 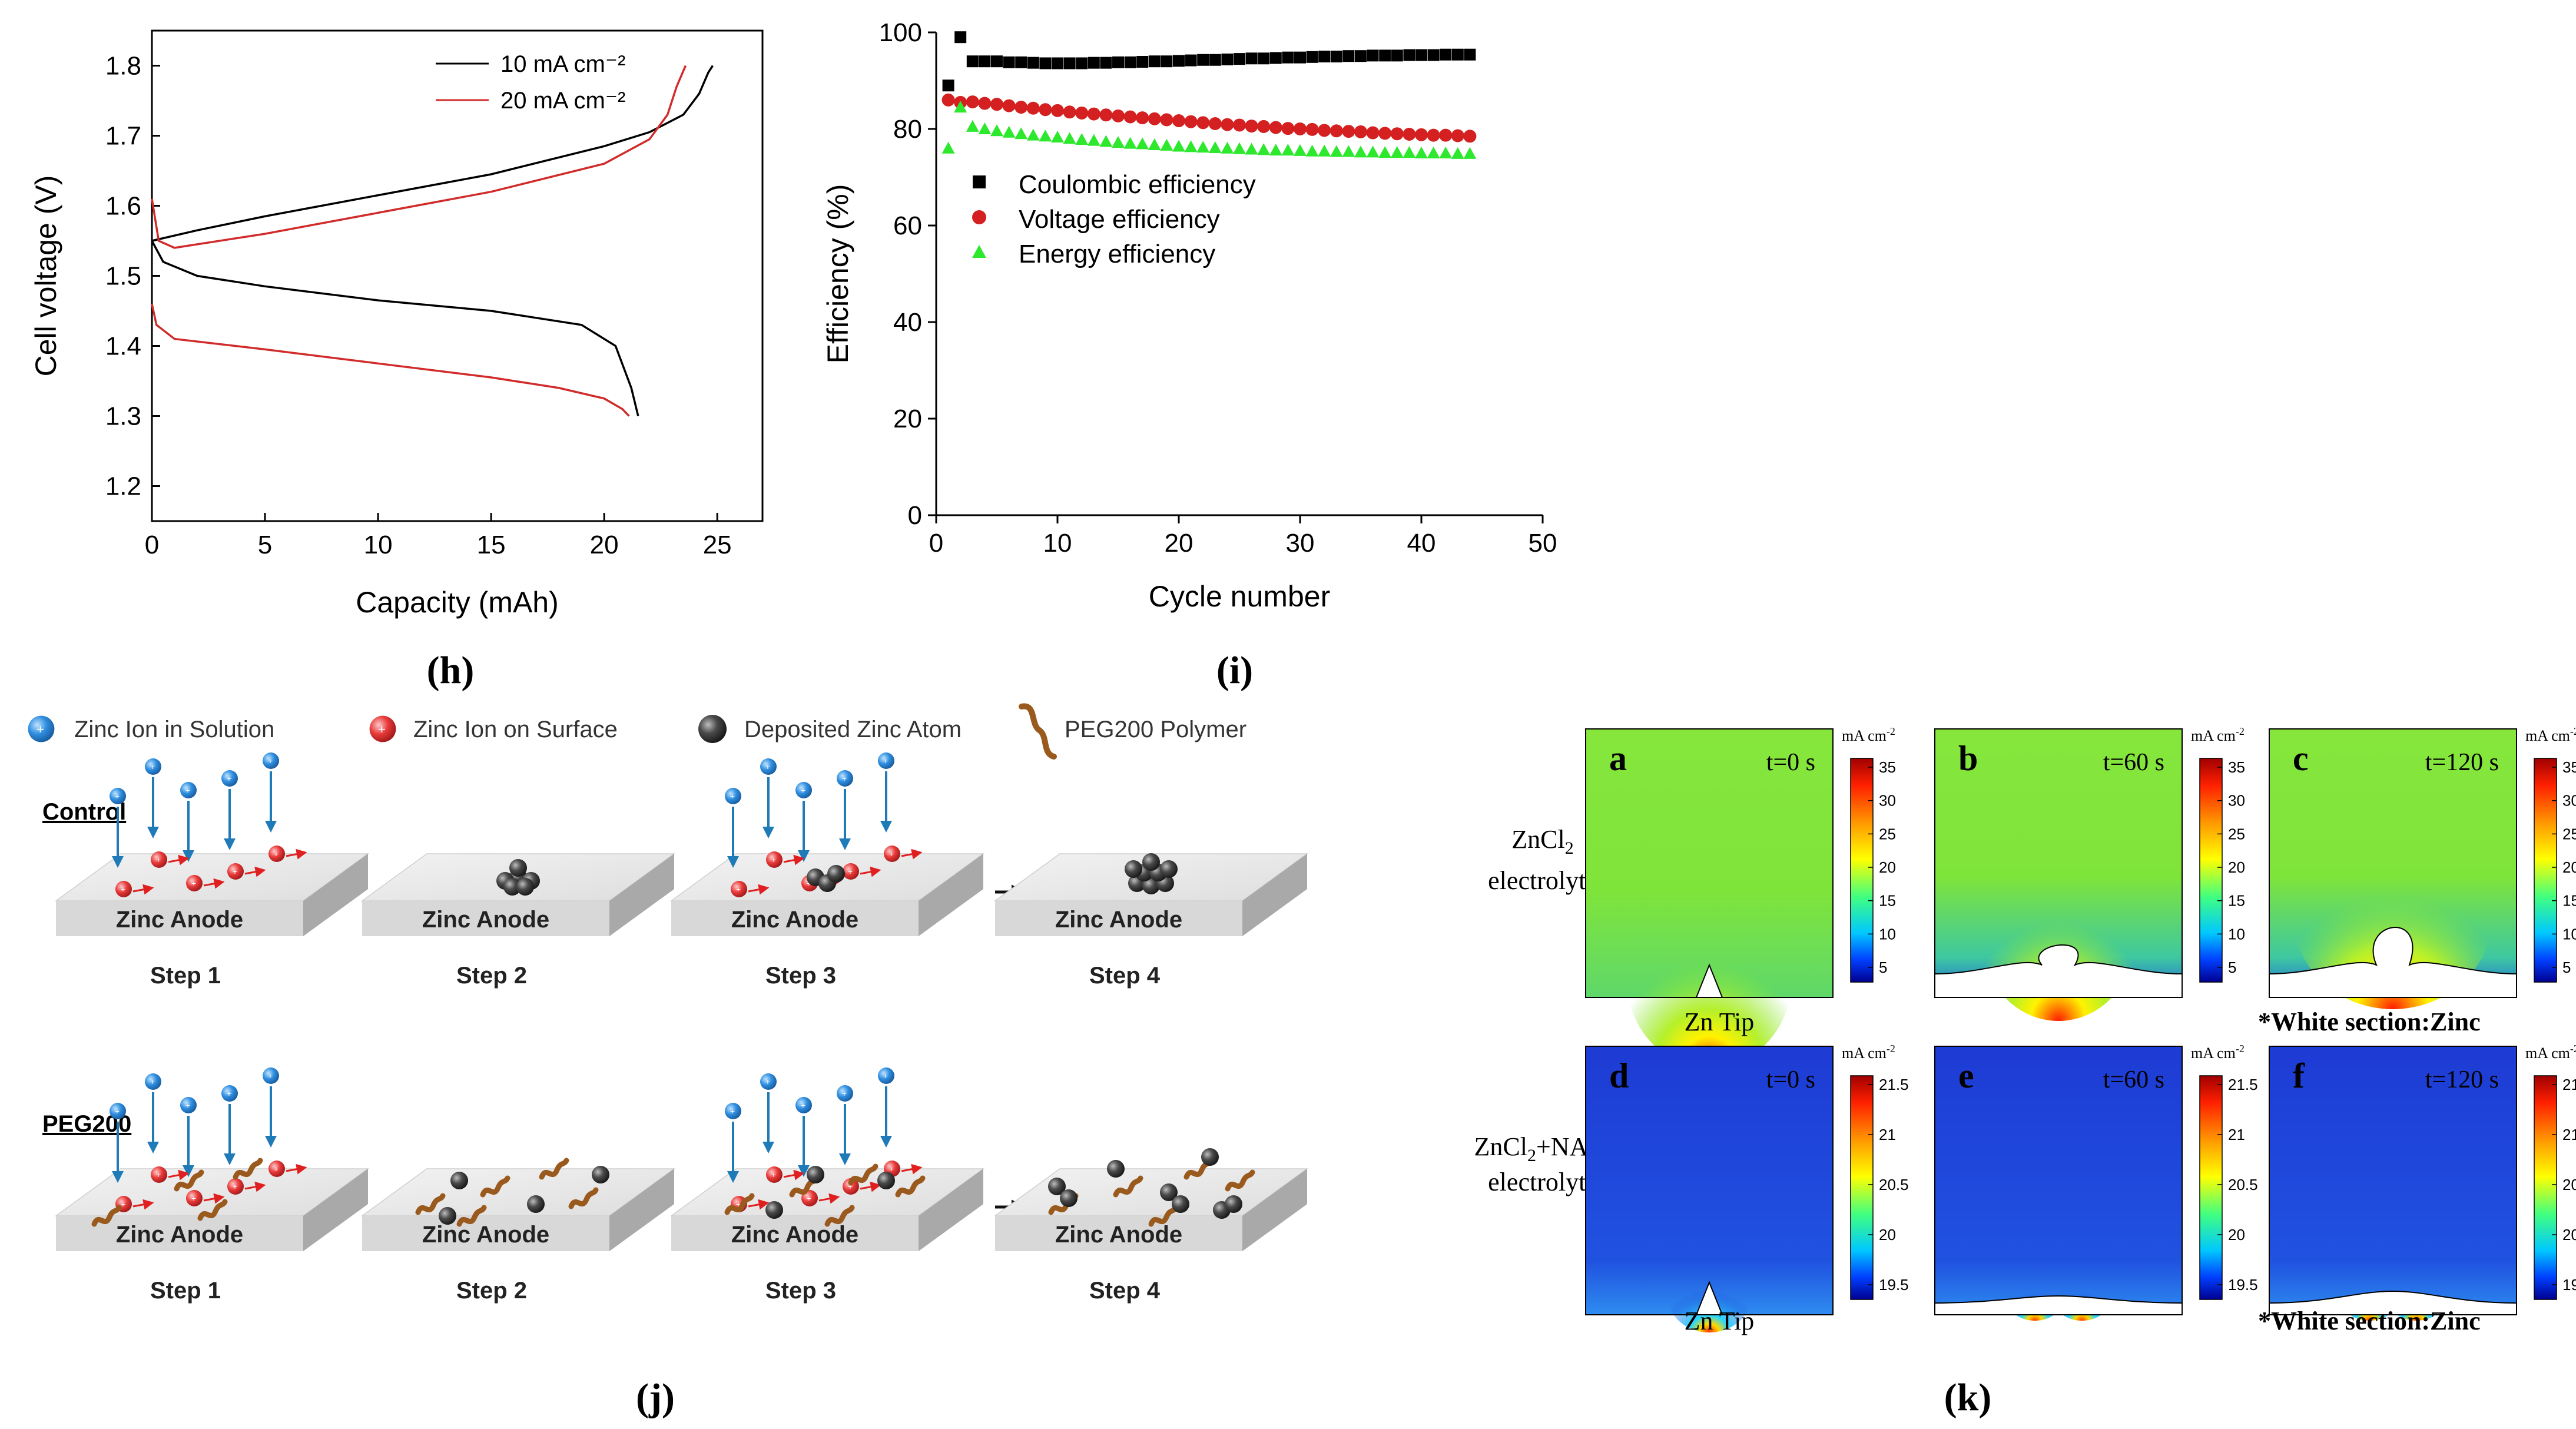 What do you see at coordinates (2566, 967) in the screenshot?
I see `colorbar-tick-label: 5` at bounding box center [2566, 967].